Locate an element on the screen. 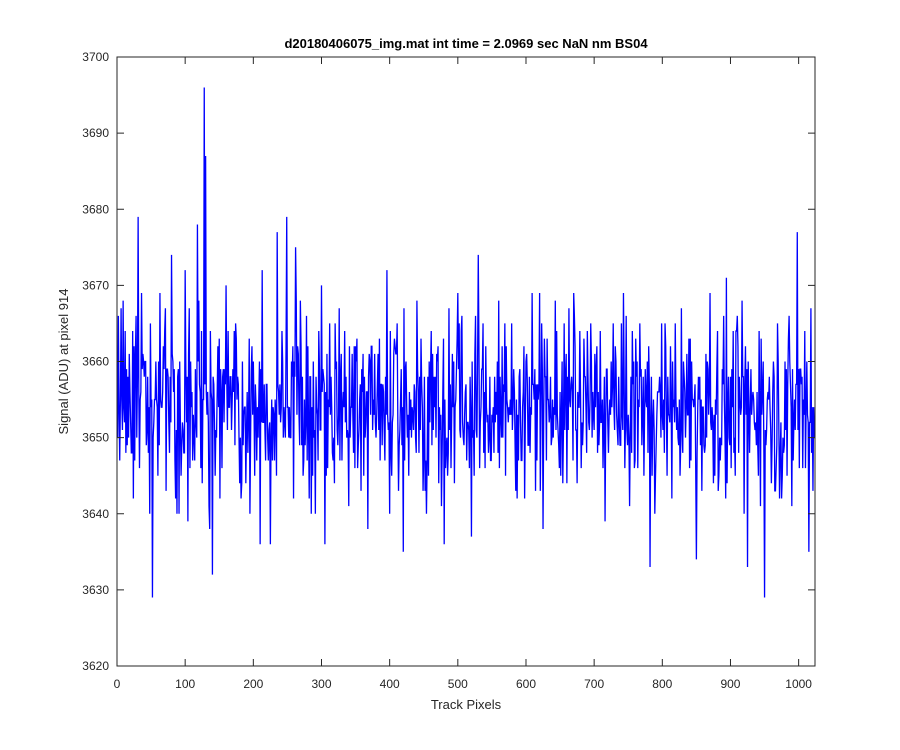 This screenshot has height=750, width=900. y-tick-label: 3650 is located at coordinates (95, 438).